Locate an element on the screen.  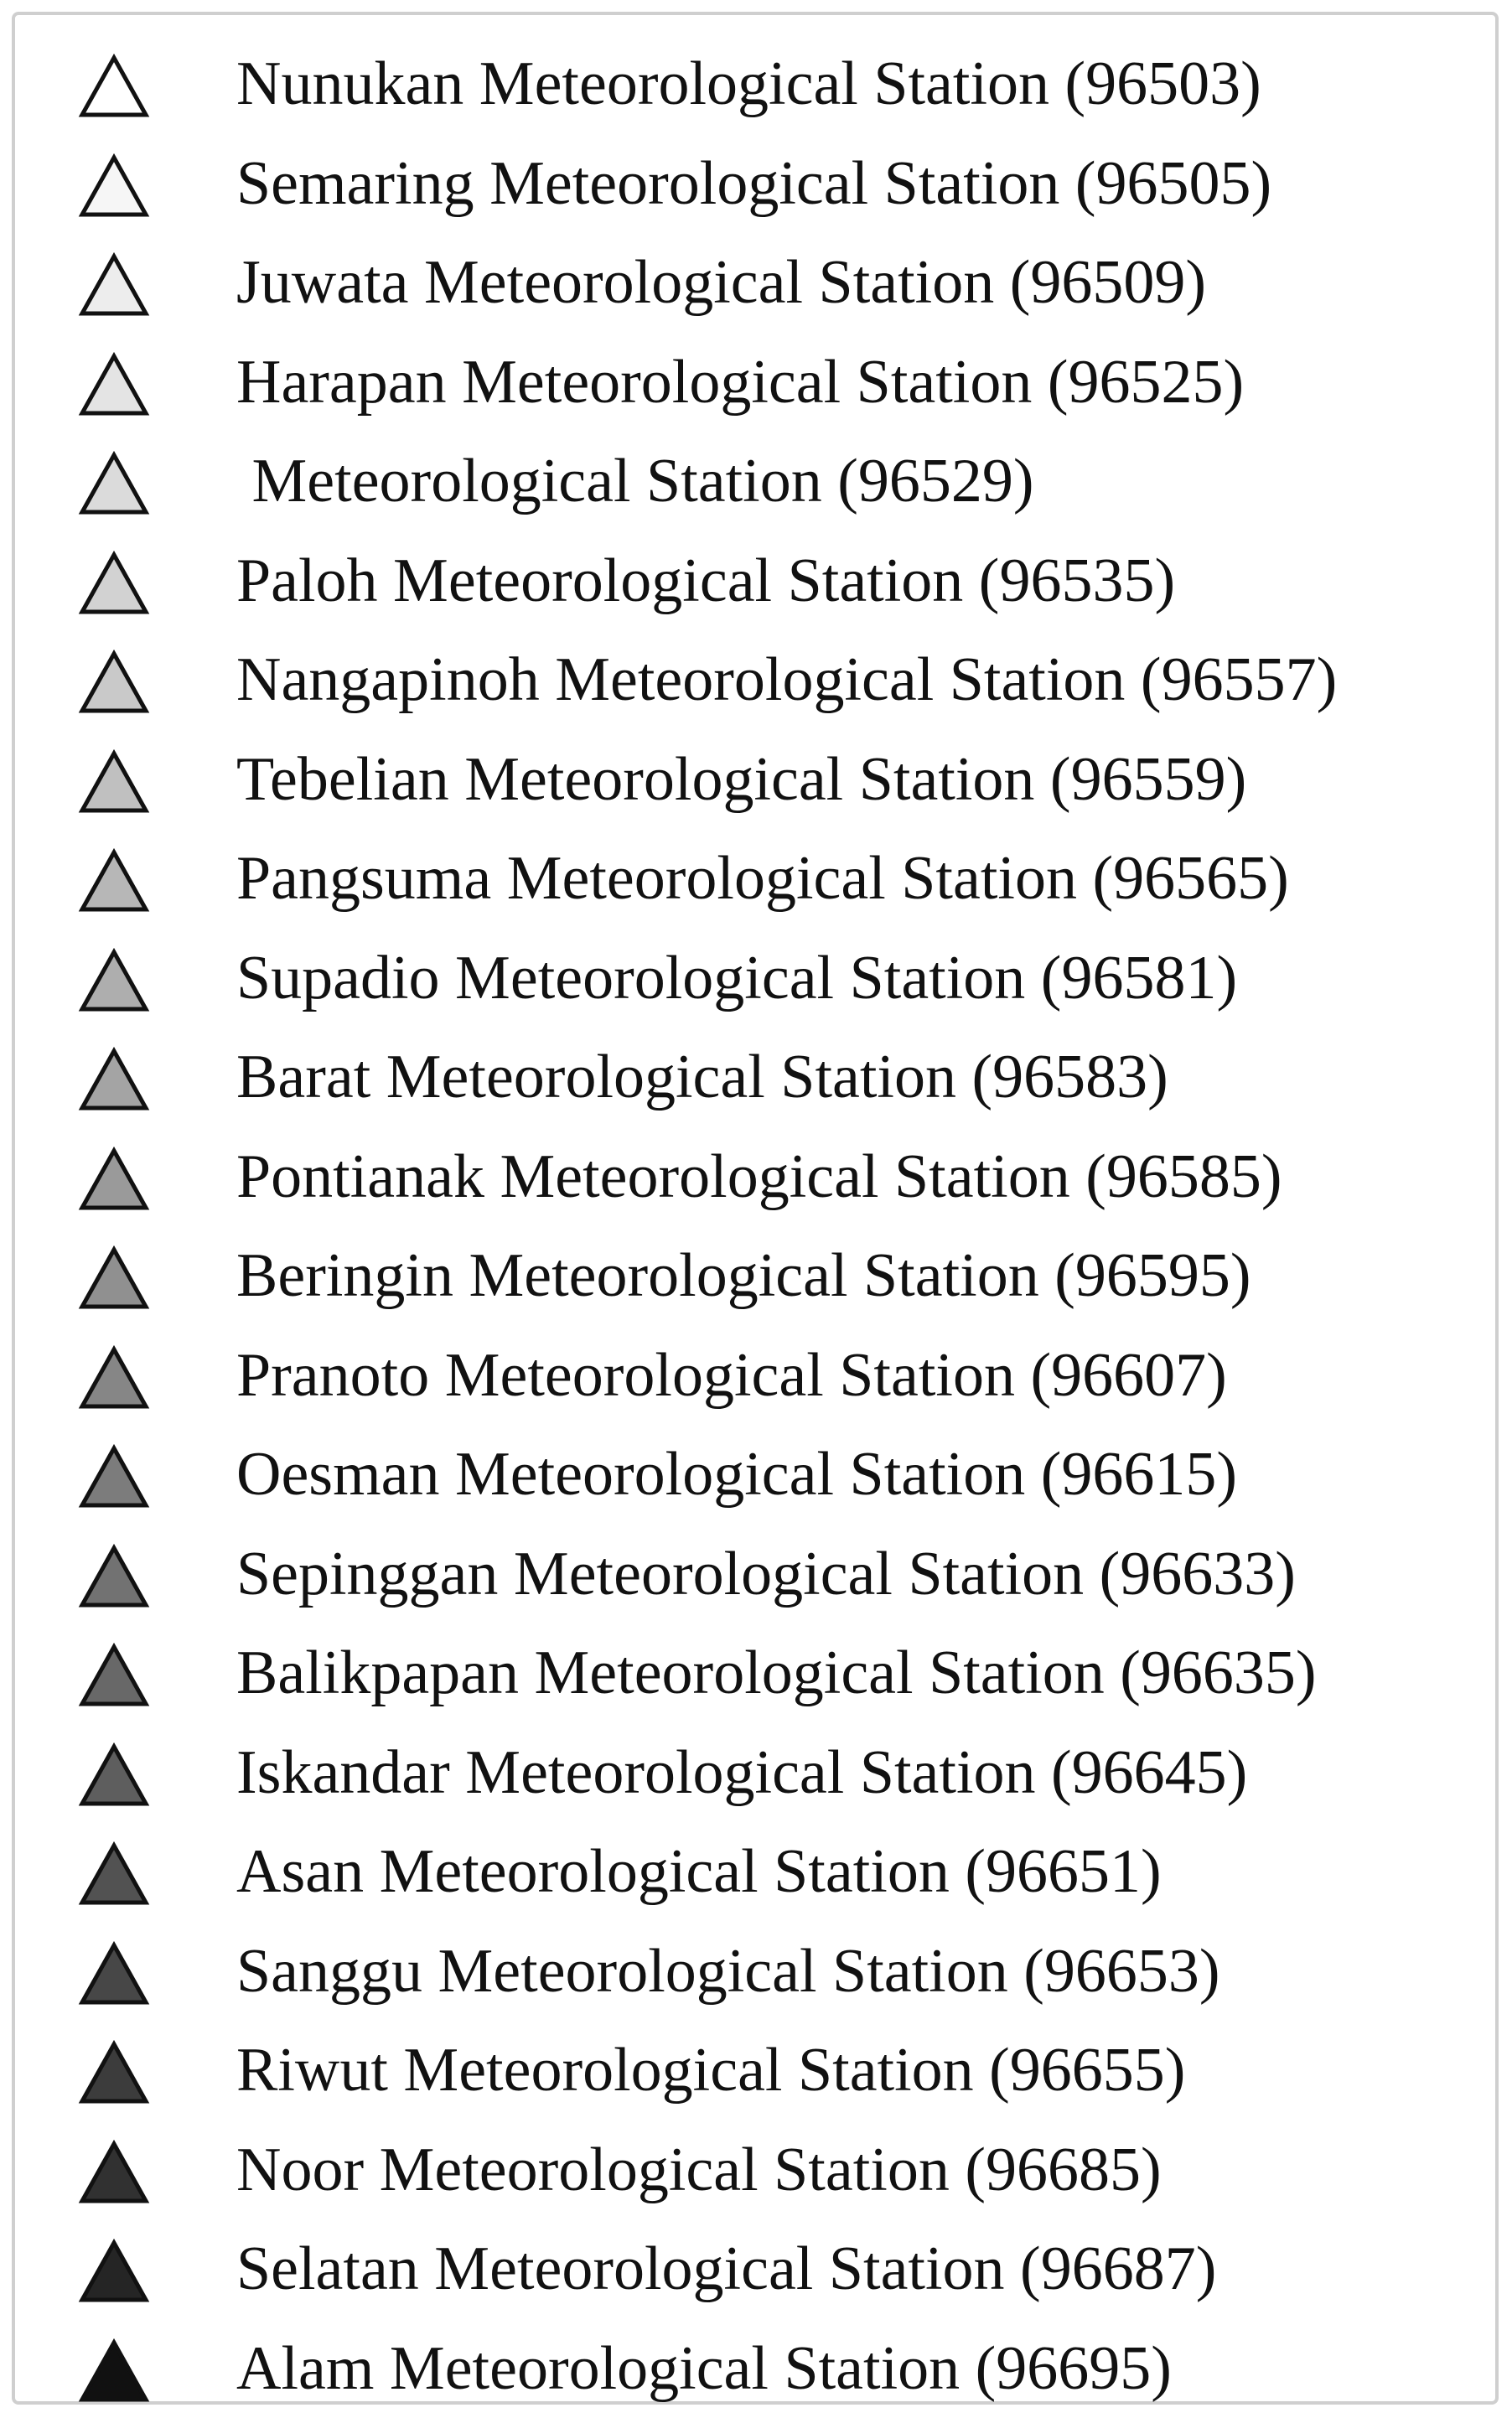
legend-item: Riwut Meteorological Station (96655) is located at coordinates (755, 2070).